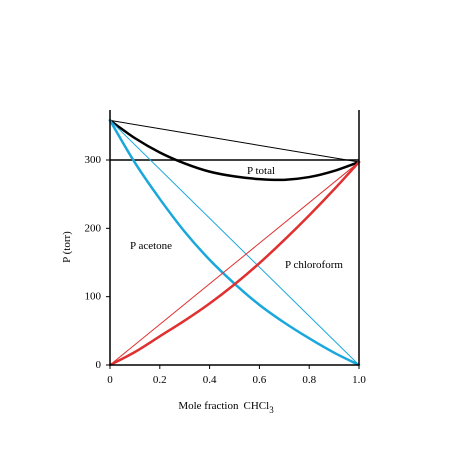  Describe the element at coordinates (309, 380) in the screenshot. I see `x-tick-label: 0.8` at that location.